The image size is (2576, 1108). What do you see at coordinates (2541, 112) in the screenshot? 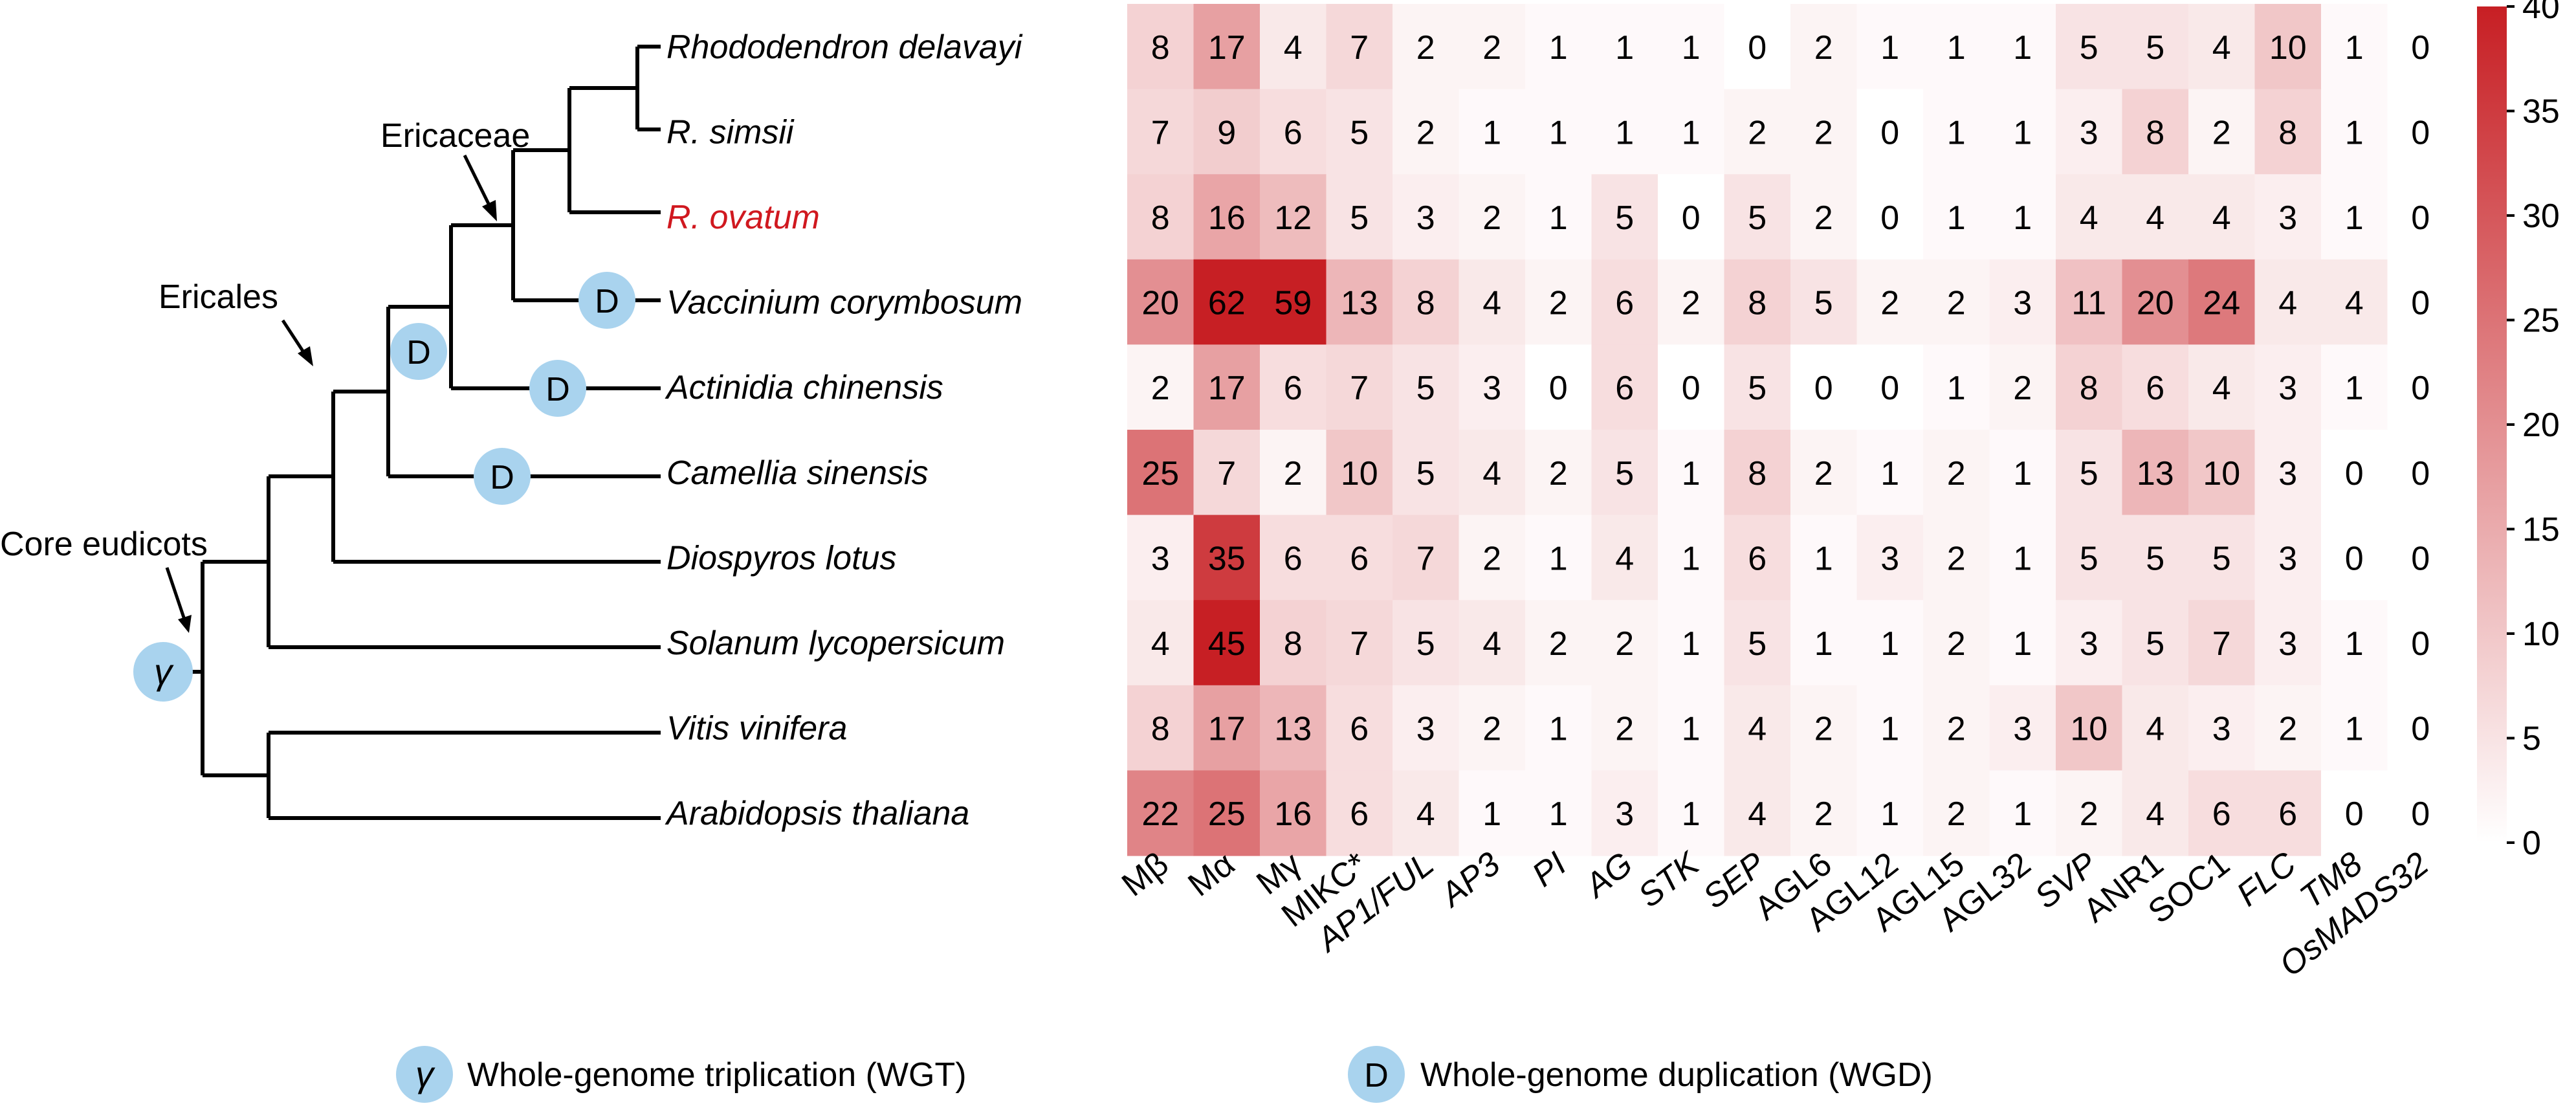
I see `colorbar-tick-label: 35` at bounding box center [2541, 112].